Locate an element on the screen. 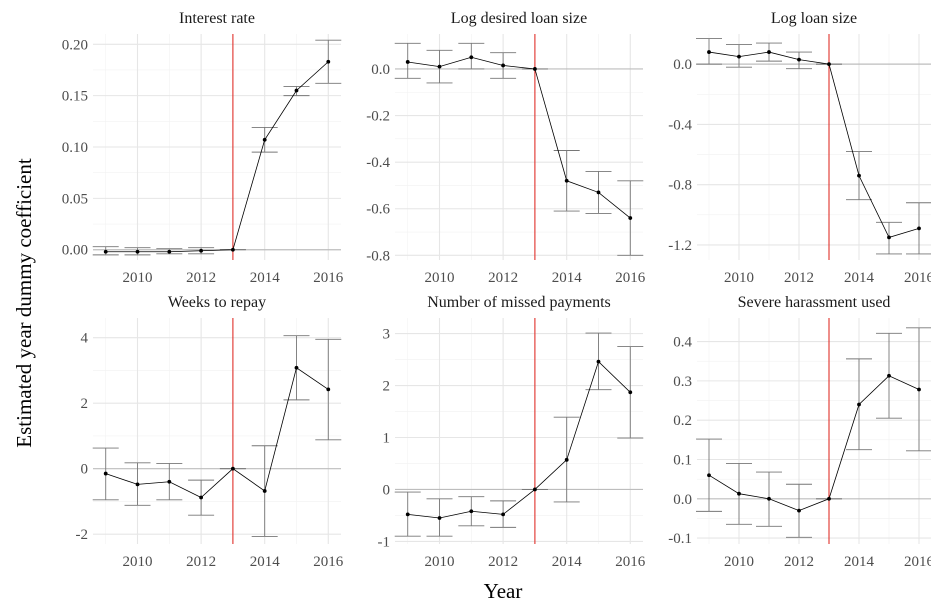 The image size is (931, 611). y-tick-label: 0.15 is located at coordinates (75, 97).